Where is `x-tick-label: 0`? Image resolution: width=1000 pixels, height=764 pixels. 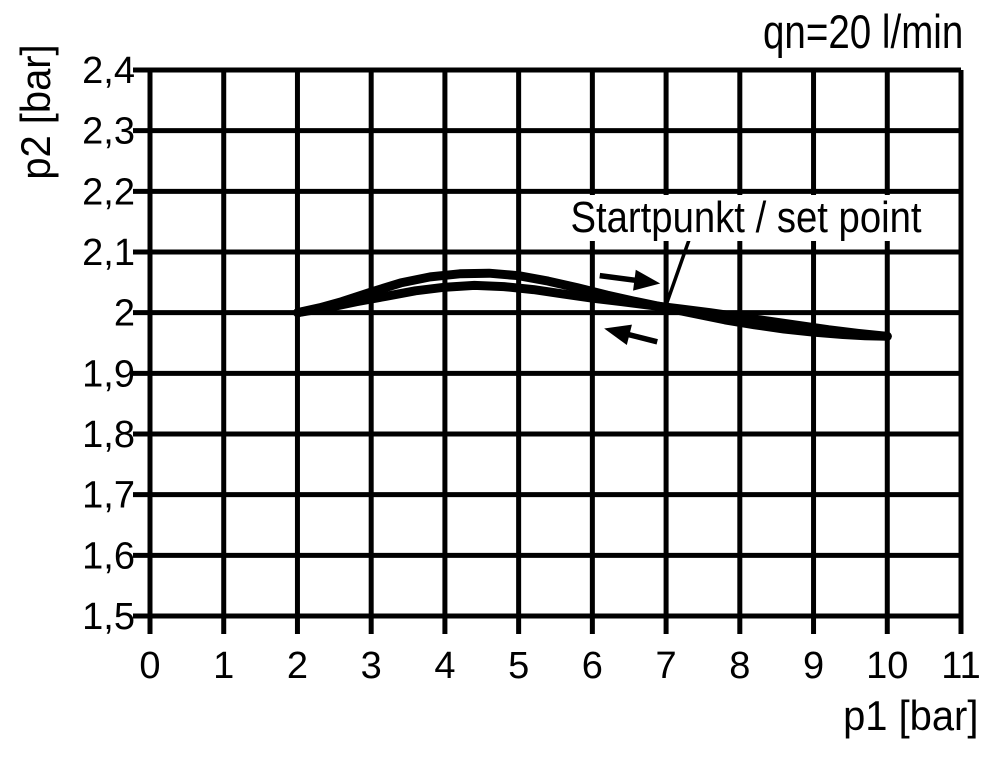 x-tick-label: 0 is located at coordinates (149, 666).